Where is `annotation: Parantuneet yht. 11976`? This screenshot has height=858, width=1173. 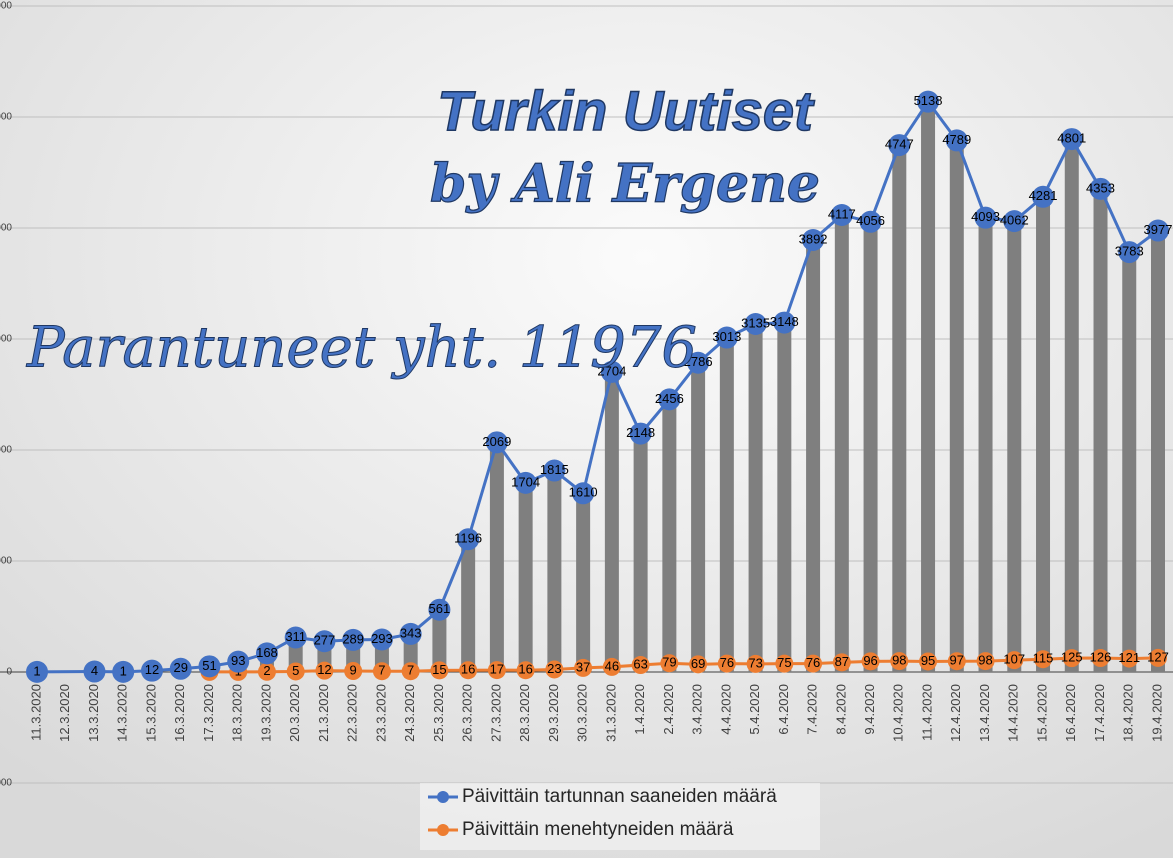
annotation: Parantuneet yht. 11976 is located at coordinates (361, 348).